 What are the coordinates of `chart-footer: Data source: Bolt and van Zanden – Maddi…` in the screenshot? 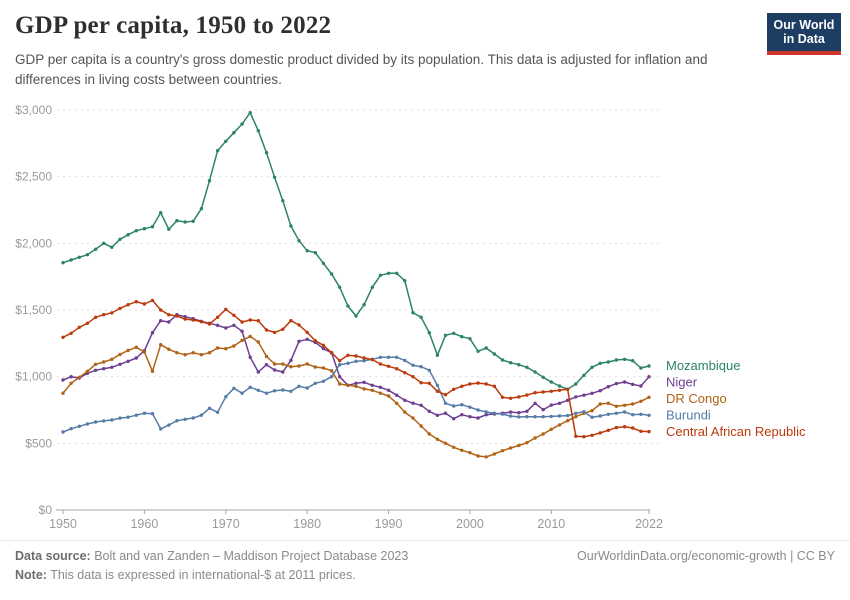 It's located at (425, 570).